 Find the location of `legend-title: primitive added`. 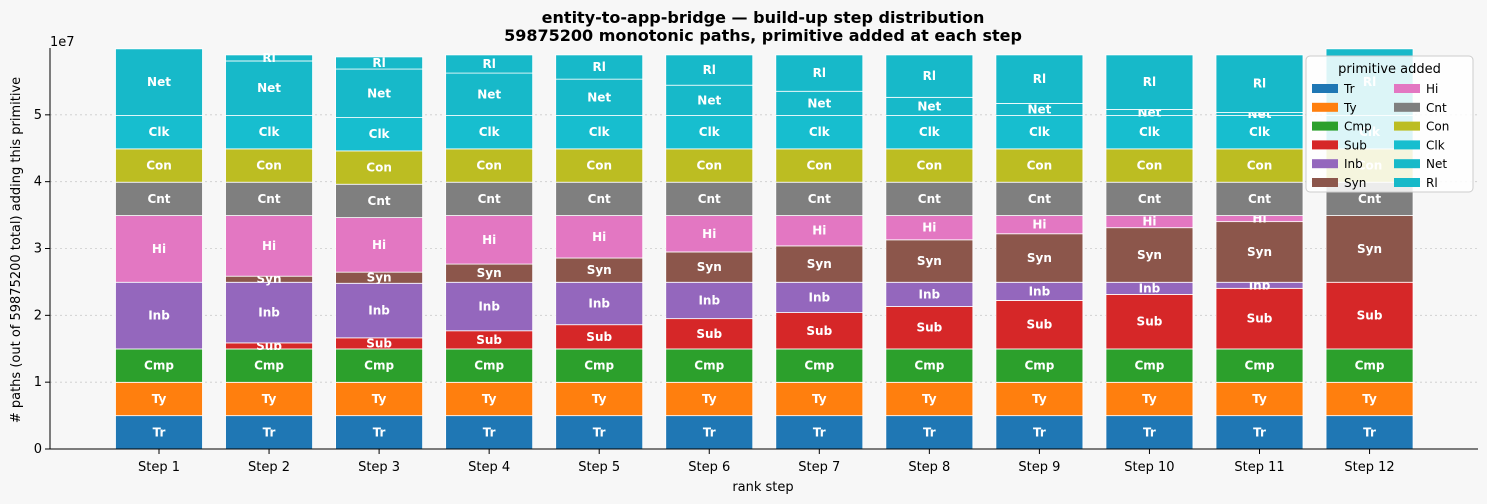

legend-title: primitive added is located at coordinates (1389, 69).